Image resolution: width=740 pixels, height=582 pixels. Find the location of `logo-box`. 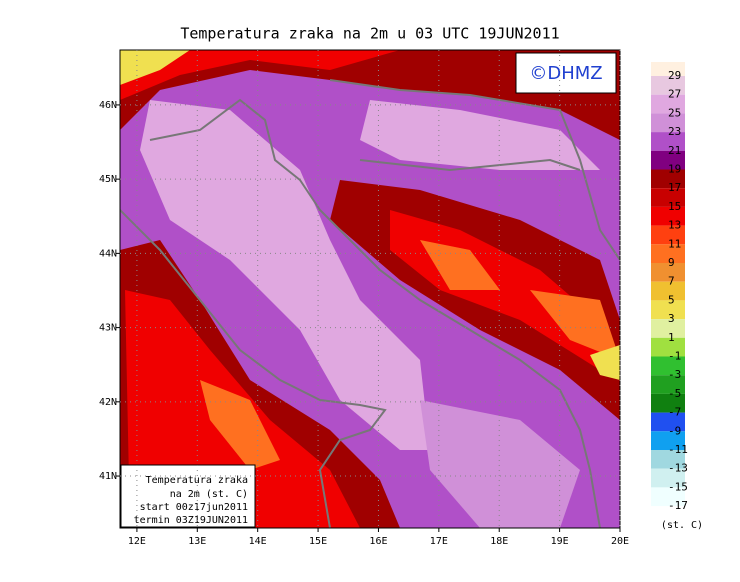

logo-box is located at coordinates (566, 73).